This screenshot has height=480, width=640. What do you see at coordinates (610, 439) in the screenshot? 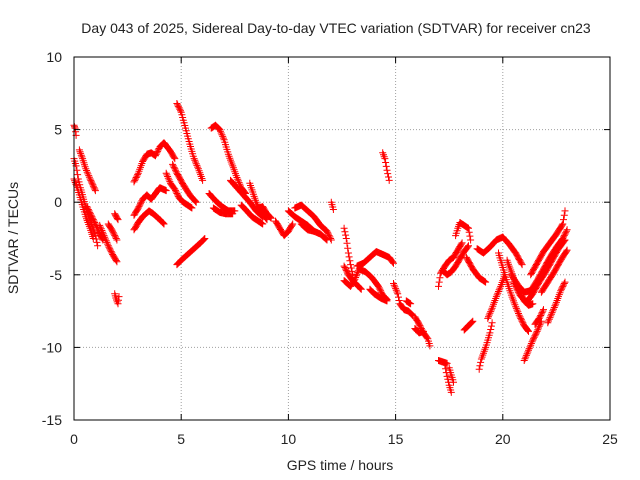
I see `x-tick-label: 25` at bounding box center [610, 439].